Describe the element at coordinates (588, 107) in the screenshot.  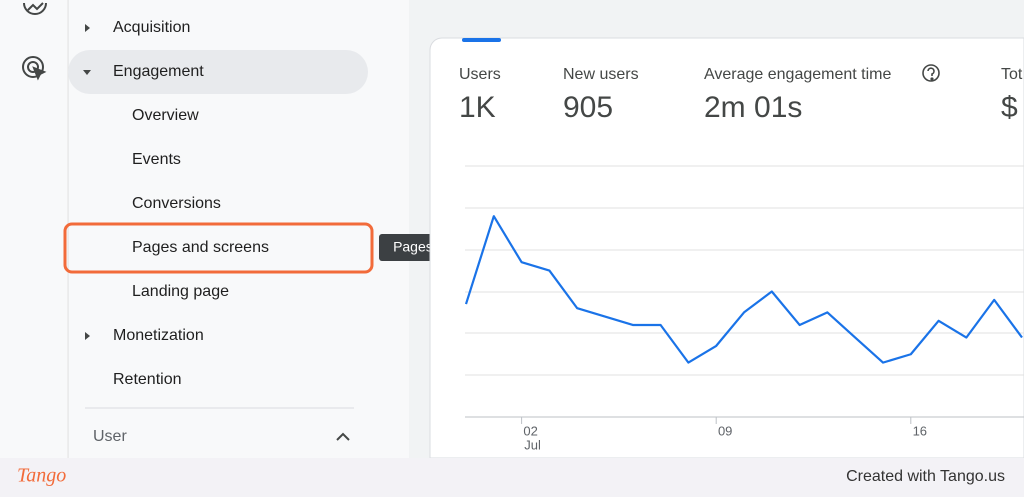
I see `metric-value: 905` at that location.